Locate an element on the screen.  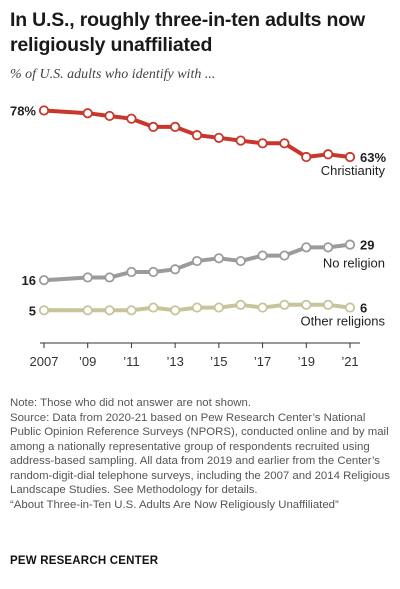
x-tick-label: ’09 is located at coordinates (87, 361).